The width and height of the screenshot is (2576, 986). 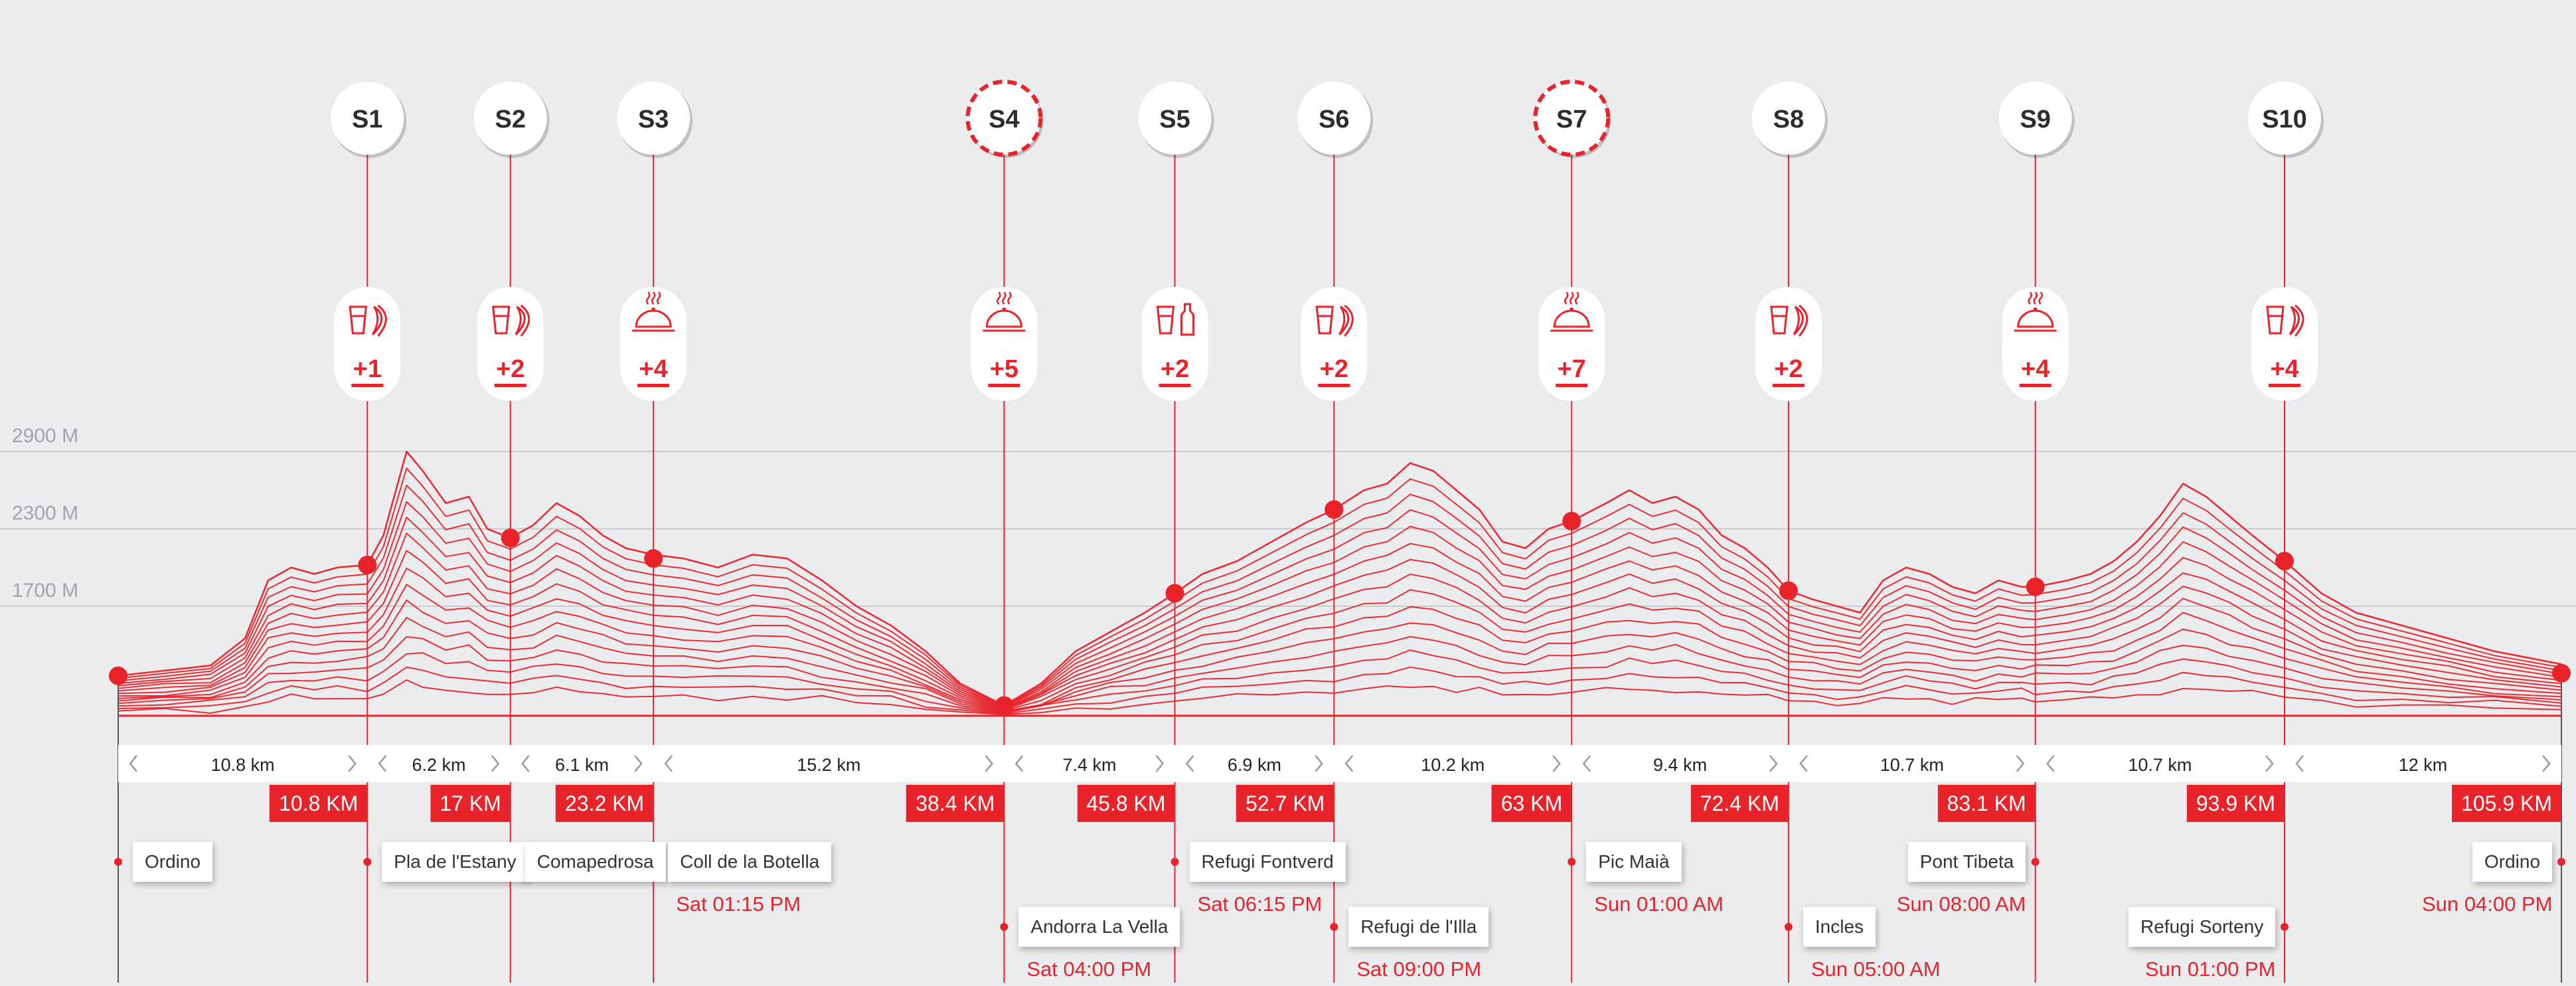 I want to click on place-label: Coll de la Botella, so click(x=750, y=862).